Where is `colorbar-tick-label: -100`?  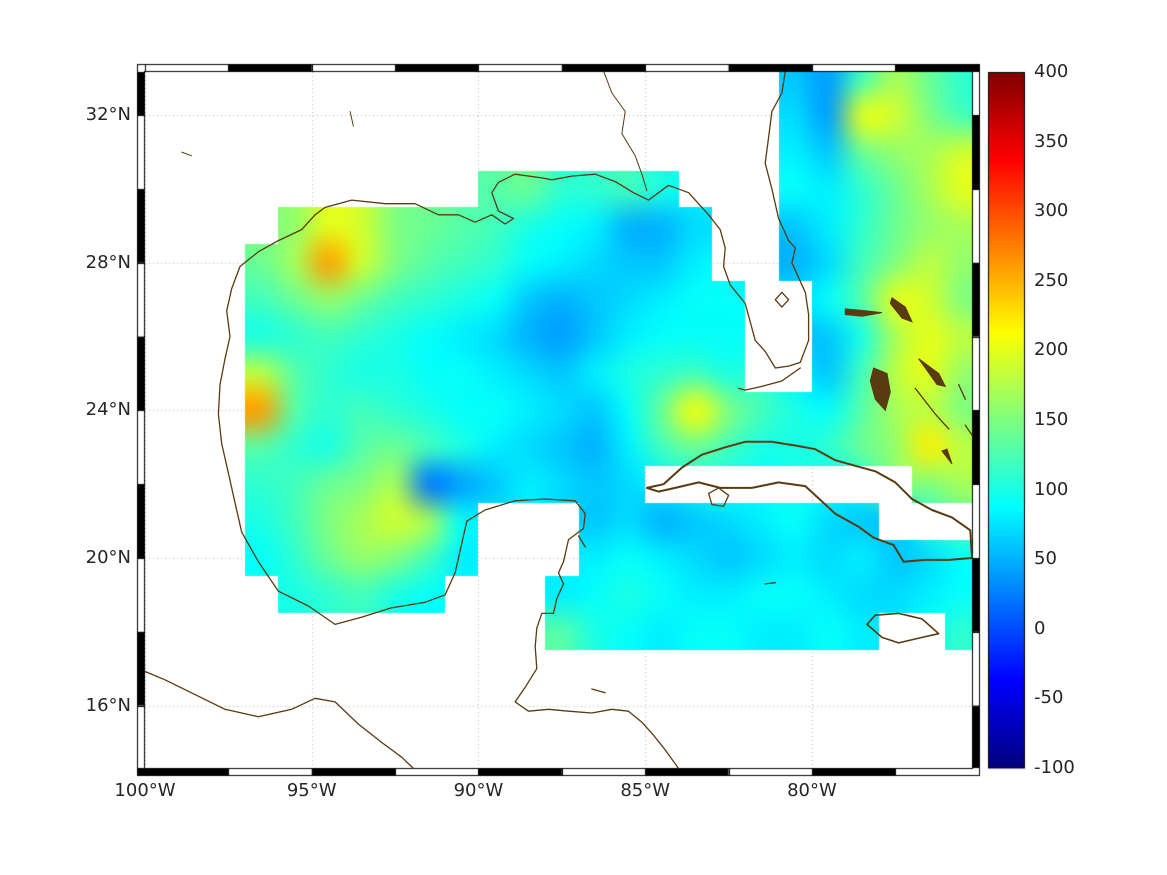 colorbar-tick-label: -100 is located at coordinates (1054, 767).